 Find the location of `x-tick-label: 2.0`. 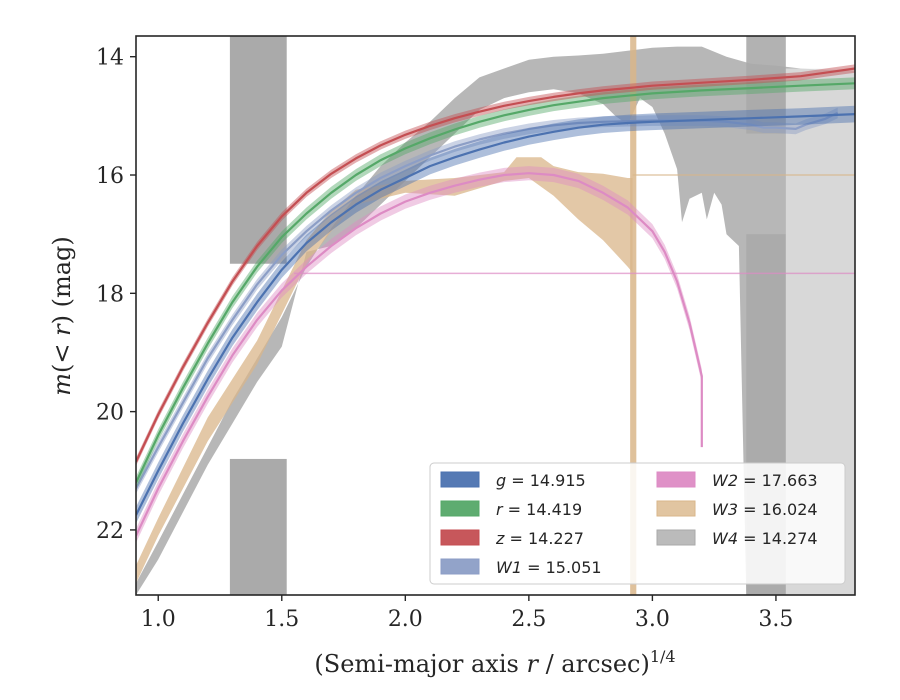

x-tick-label: 2.0 is located at coordinates (405, 619).